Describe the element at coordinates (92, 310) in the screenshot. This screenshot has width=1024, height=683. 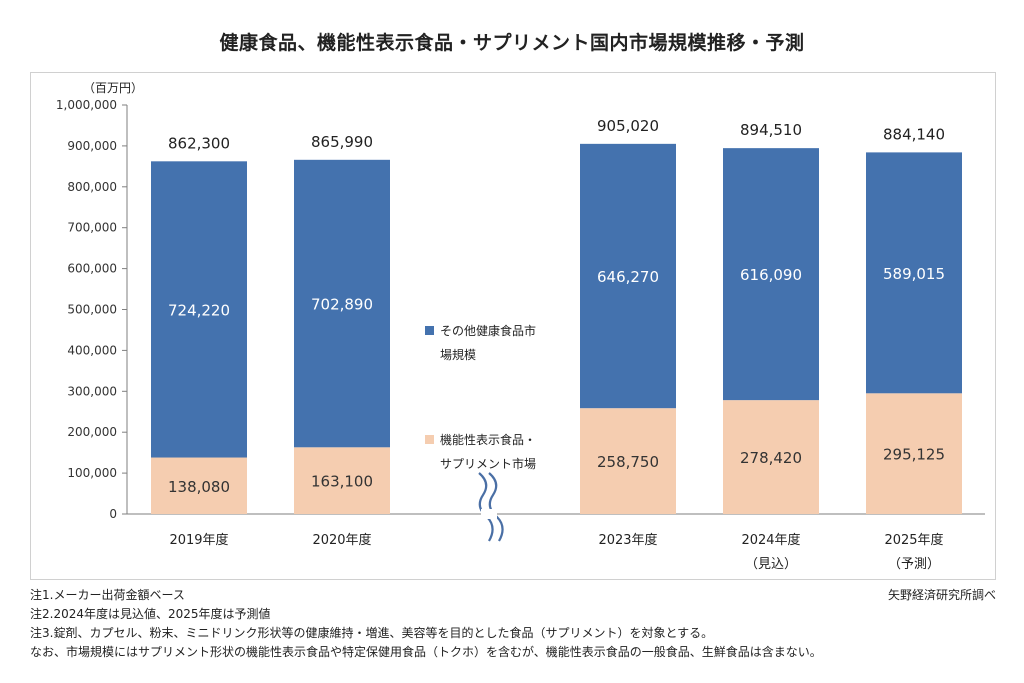
I see `y-tick-label: 500,000` at that location.